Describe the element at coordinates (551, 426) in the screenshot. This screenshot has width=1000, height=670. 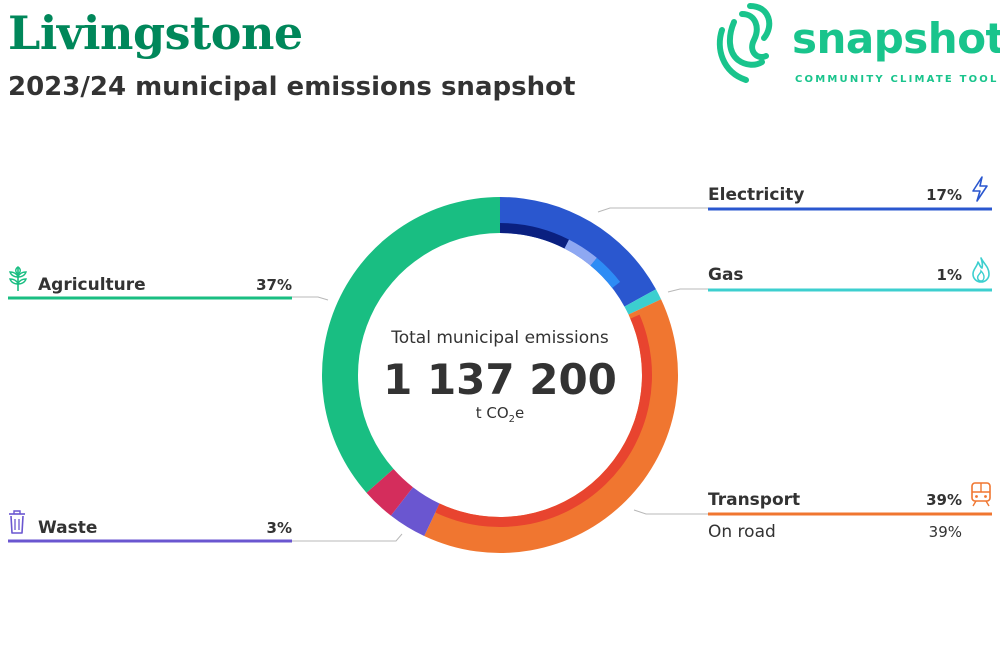
I see `outer-segment-transport` at that location.